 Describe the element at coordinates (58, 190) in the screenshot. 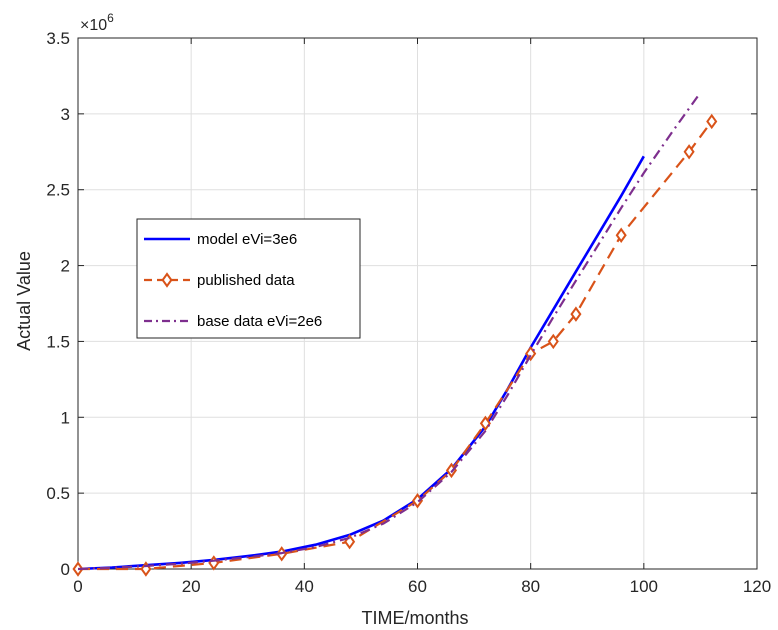

I see `y-tick-label: 2.5` at that location.